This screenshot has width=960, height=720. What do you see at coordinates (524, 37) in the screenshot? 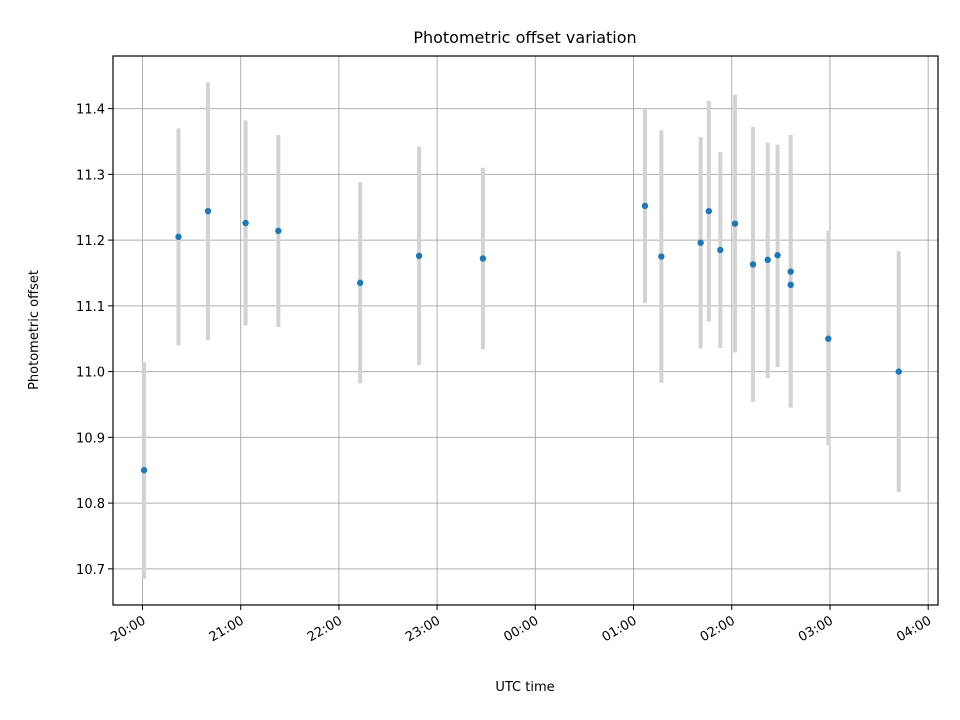
I see `chart-title: Photometric offset variation` at bounding box center [524, 37].